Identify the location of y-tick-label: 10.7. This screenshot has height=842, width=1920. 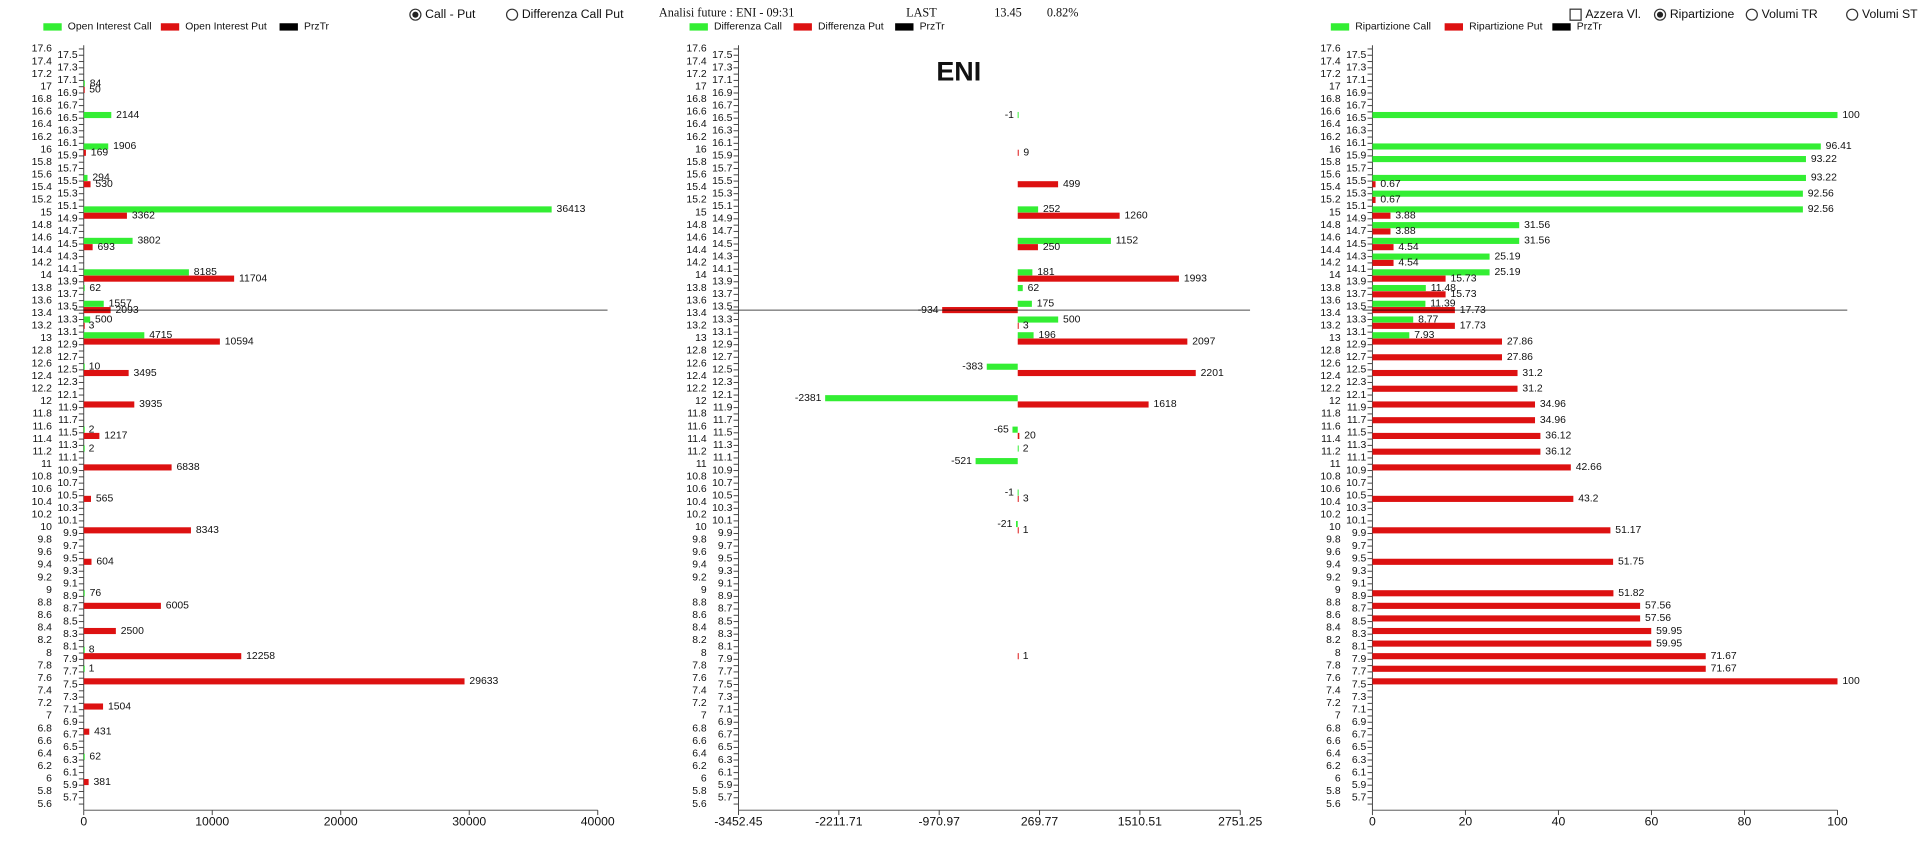
(1356, 483).